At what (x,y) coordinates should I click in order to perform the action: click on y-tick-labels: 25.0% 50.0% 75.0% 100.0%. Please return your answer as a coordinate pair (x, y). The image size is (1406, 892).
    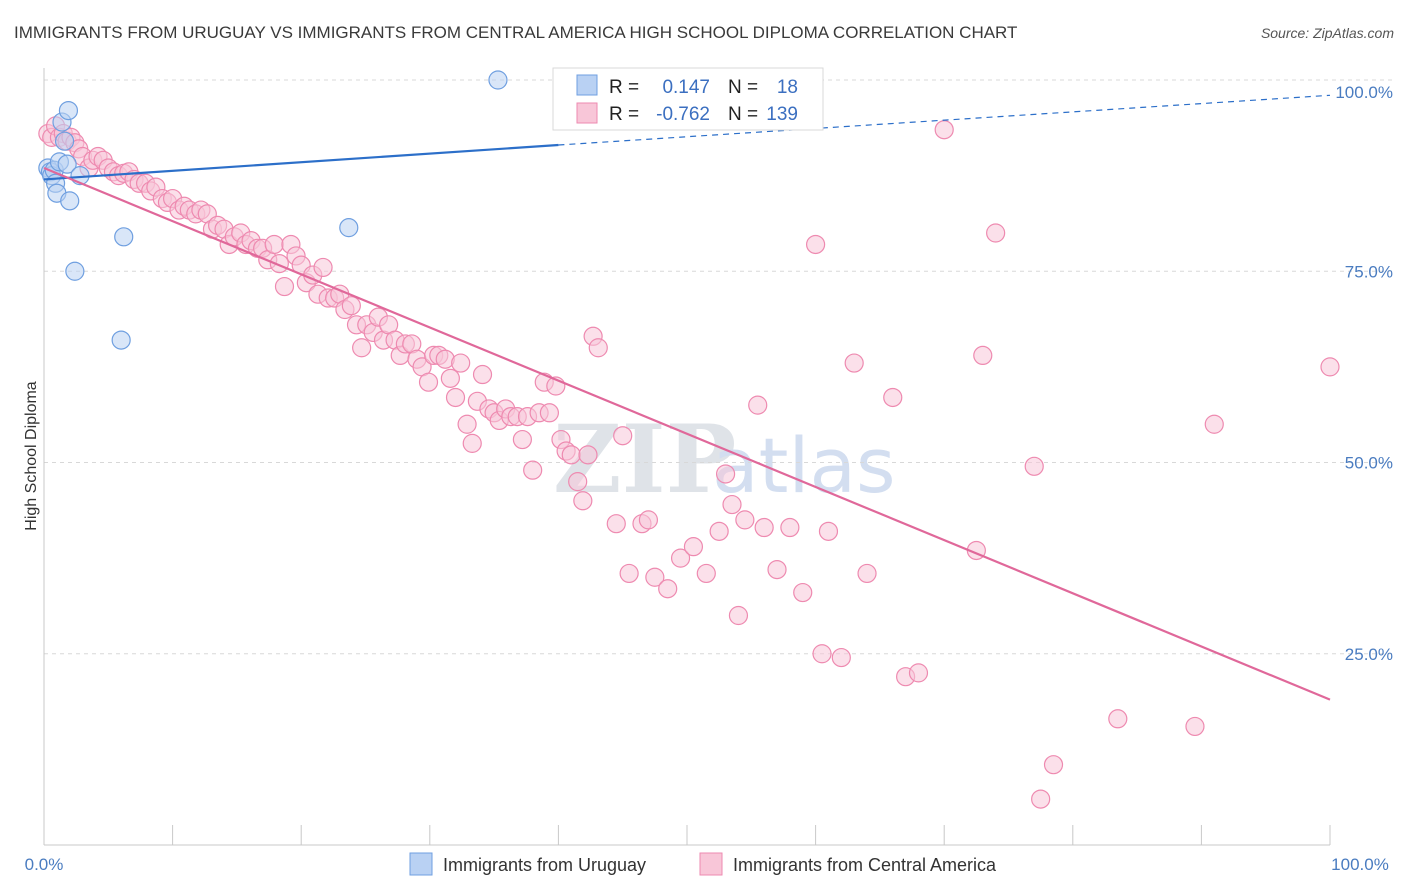
    Looking at the image, I should click on (1364, 373).